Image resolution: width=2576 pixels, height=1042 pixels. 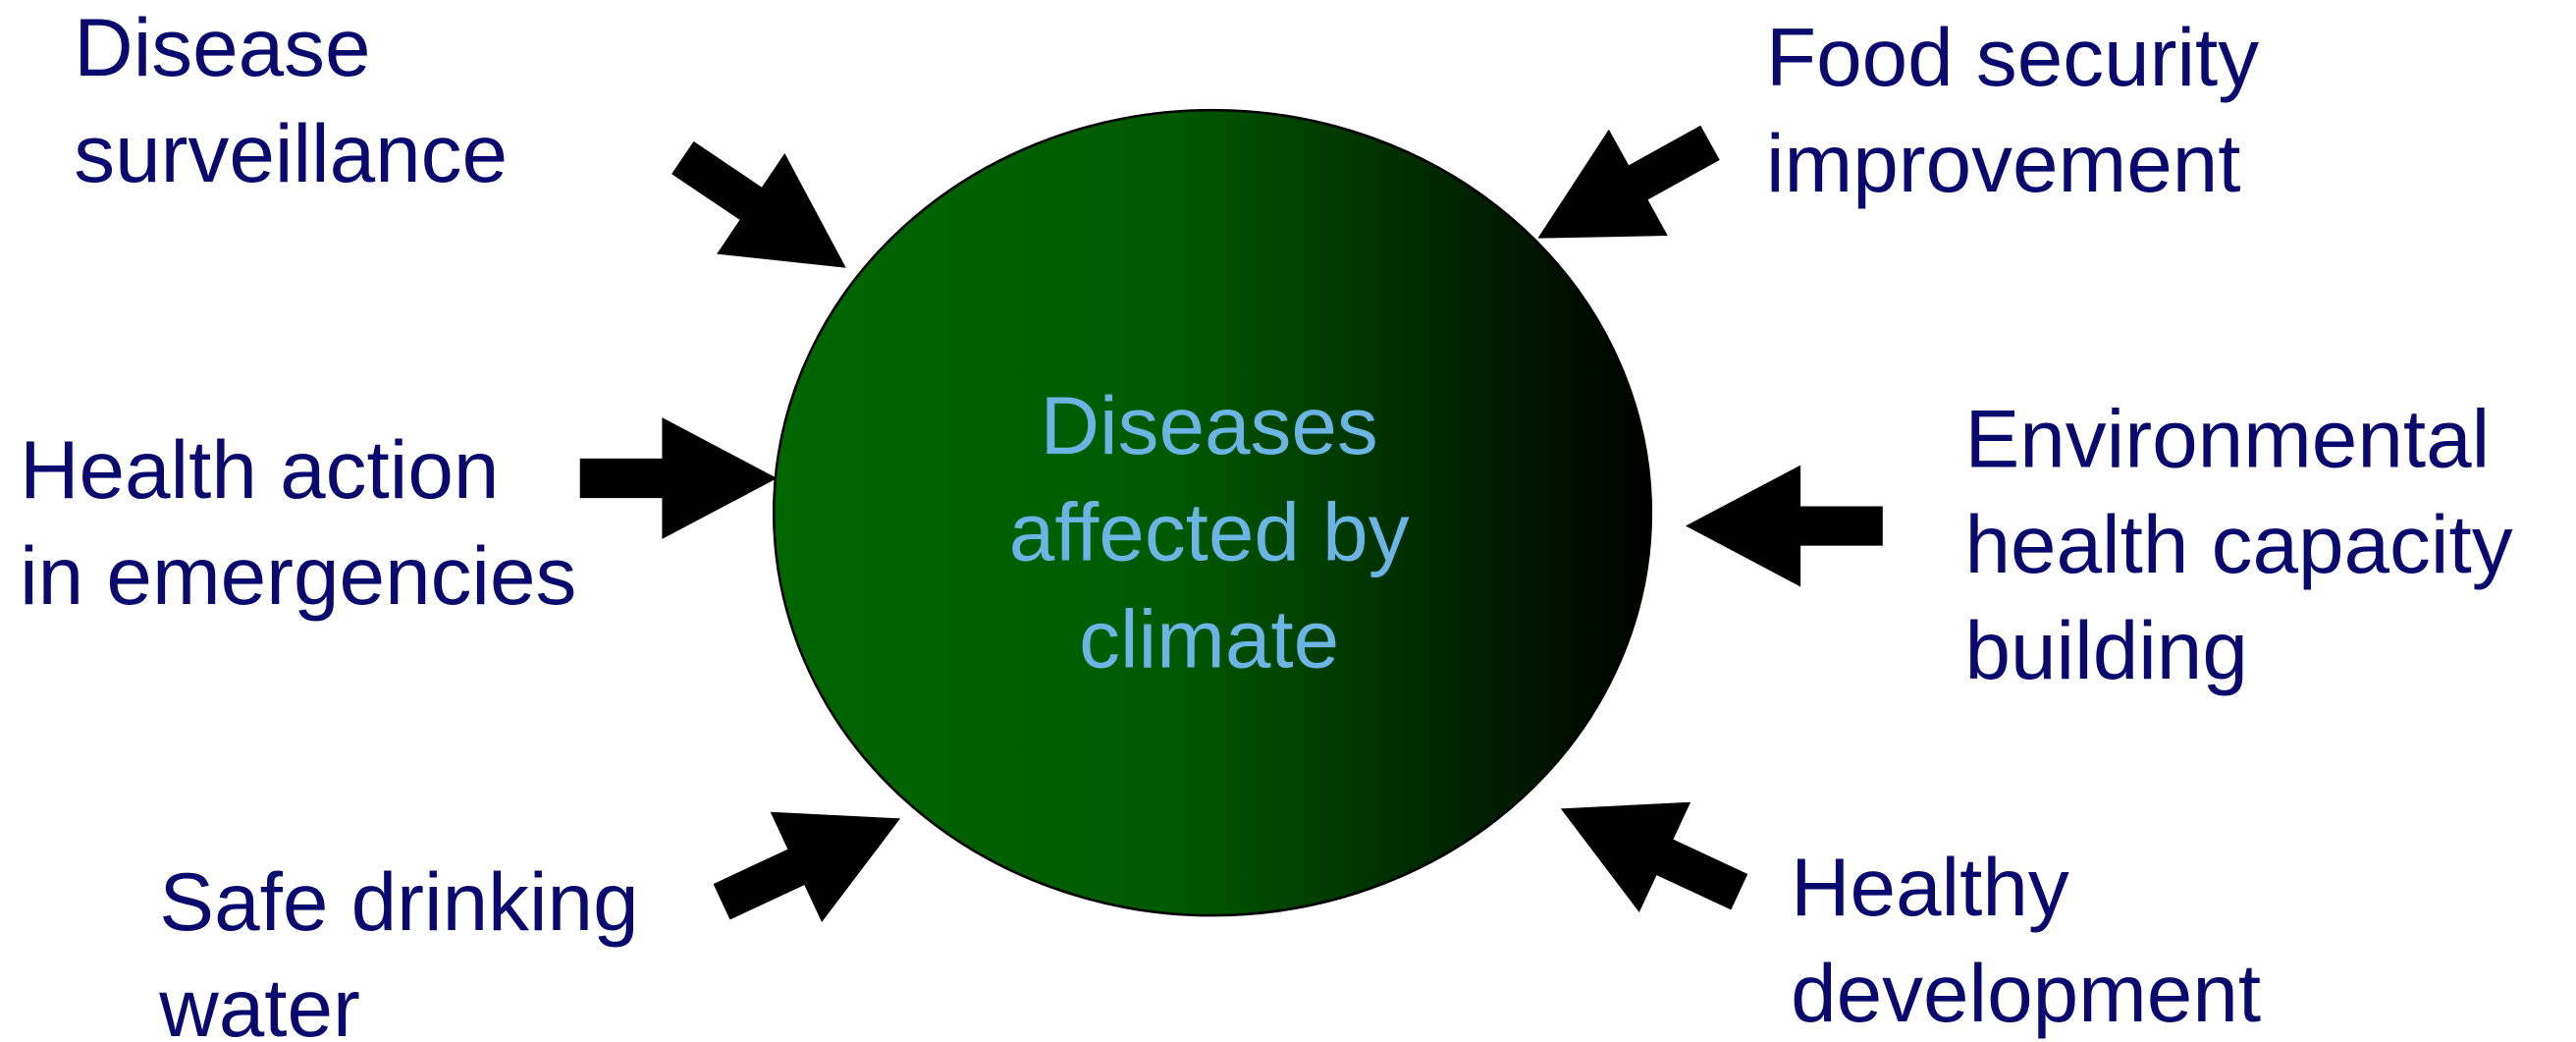 I want to click on node-label: Safe drinking, so click(x=398, y=901).